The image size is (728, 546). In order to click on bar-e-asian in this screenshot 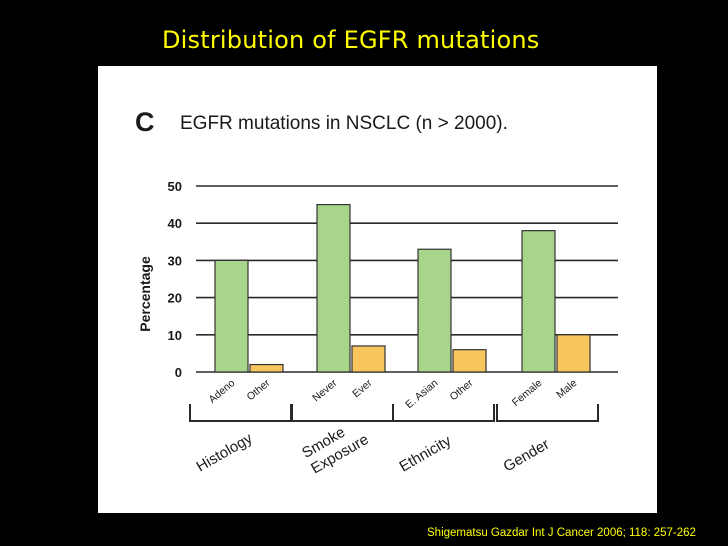, I will do `click(434, 310)`.